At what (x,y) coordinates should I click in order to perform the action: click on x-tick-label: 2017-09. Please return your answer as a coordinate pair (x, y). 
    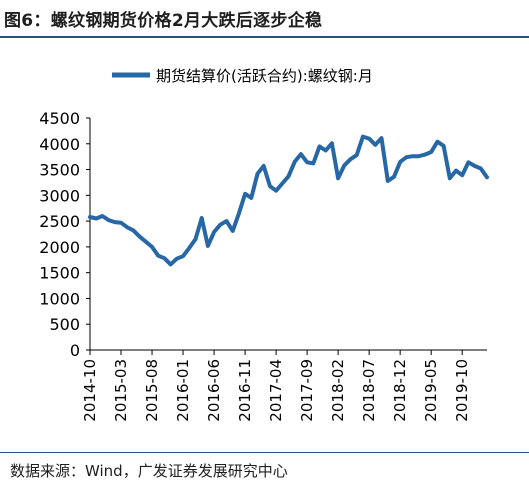
    Looking at the image, I should click on (307, 390).